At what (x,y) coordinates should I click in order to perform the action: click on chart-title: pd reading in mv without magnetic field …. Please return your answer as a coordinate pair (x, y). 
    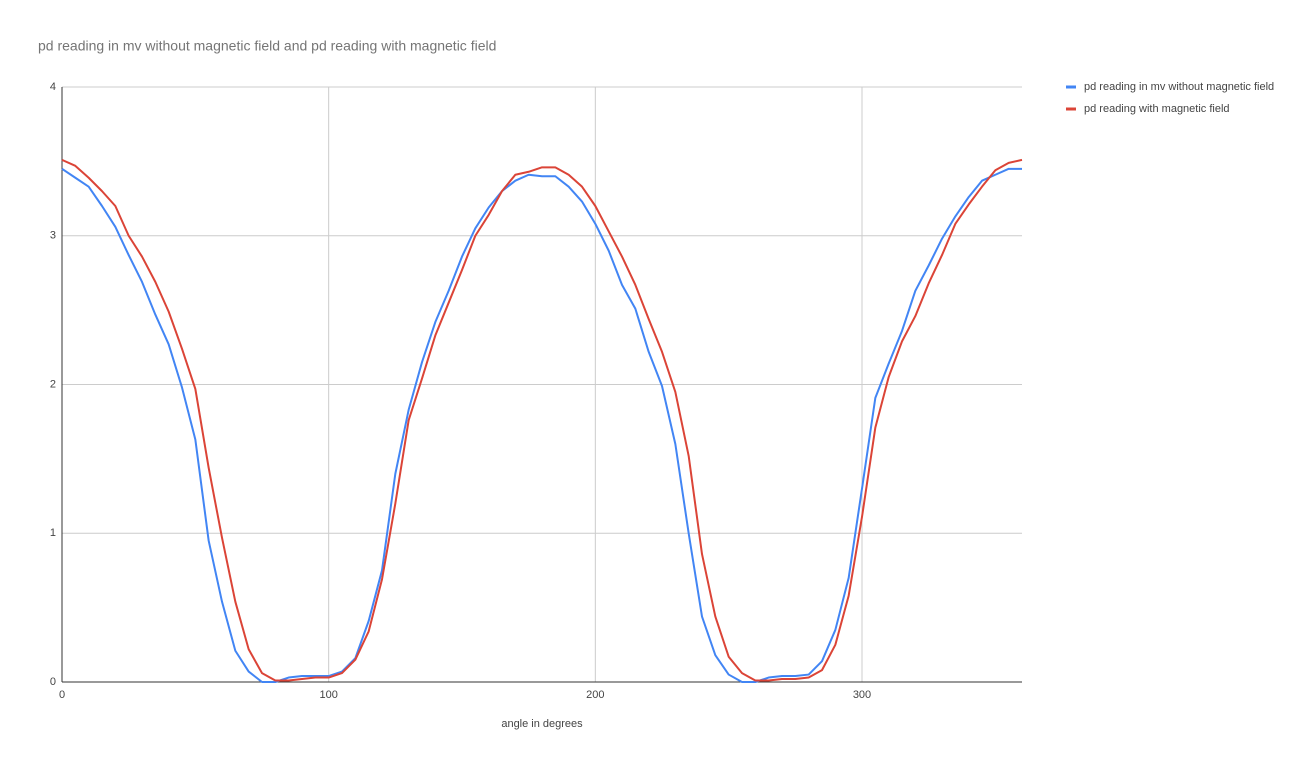
    Looking at the image, I should click on (267, 46).